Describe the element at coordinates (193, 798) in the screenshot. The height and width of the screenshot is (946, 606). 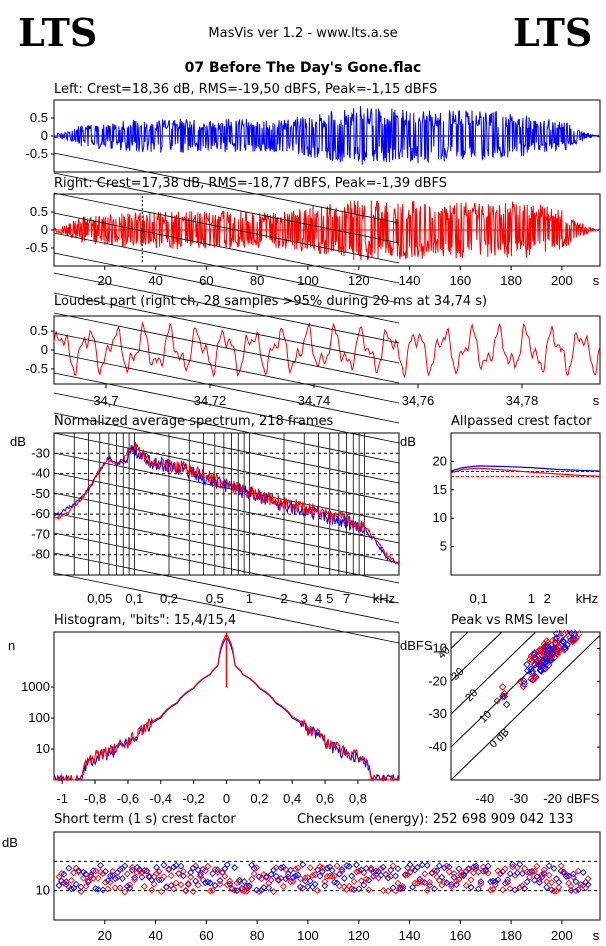
I see `histogram-xtick-label: -0,2` at that location.